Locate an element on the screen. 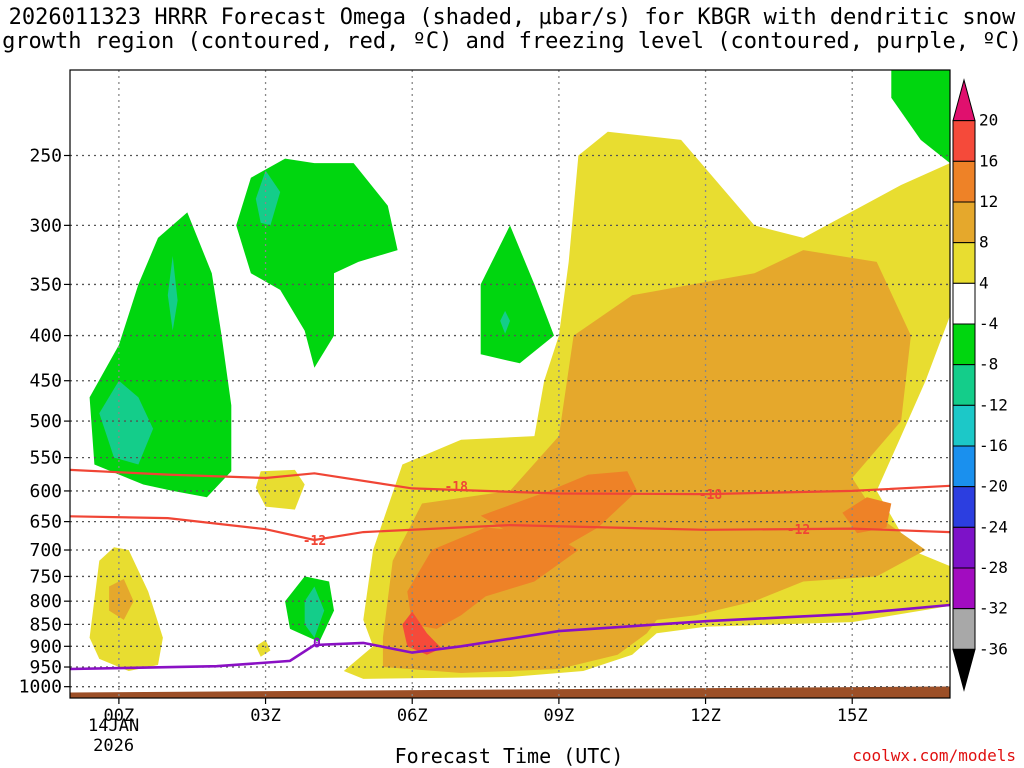  x-tick-label: 00Z is located at coordinates (119, 716).